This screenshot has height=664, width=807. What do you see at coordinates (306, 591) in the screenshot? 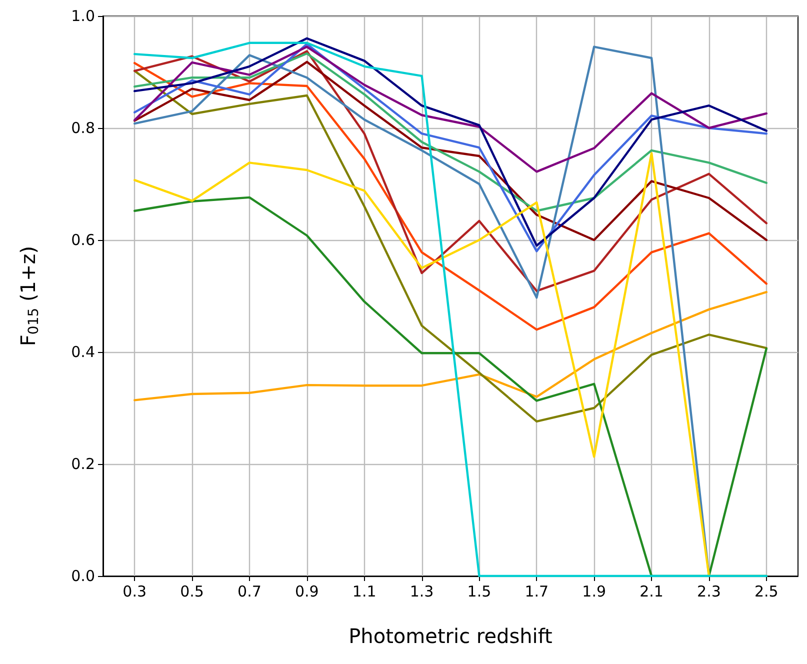
I see `x-tick-label: 0.9` at bounding box center [306, 591].